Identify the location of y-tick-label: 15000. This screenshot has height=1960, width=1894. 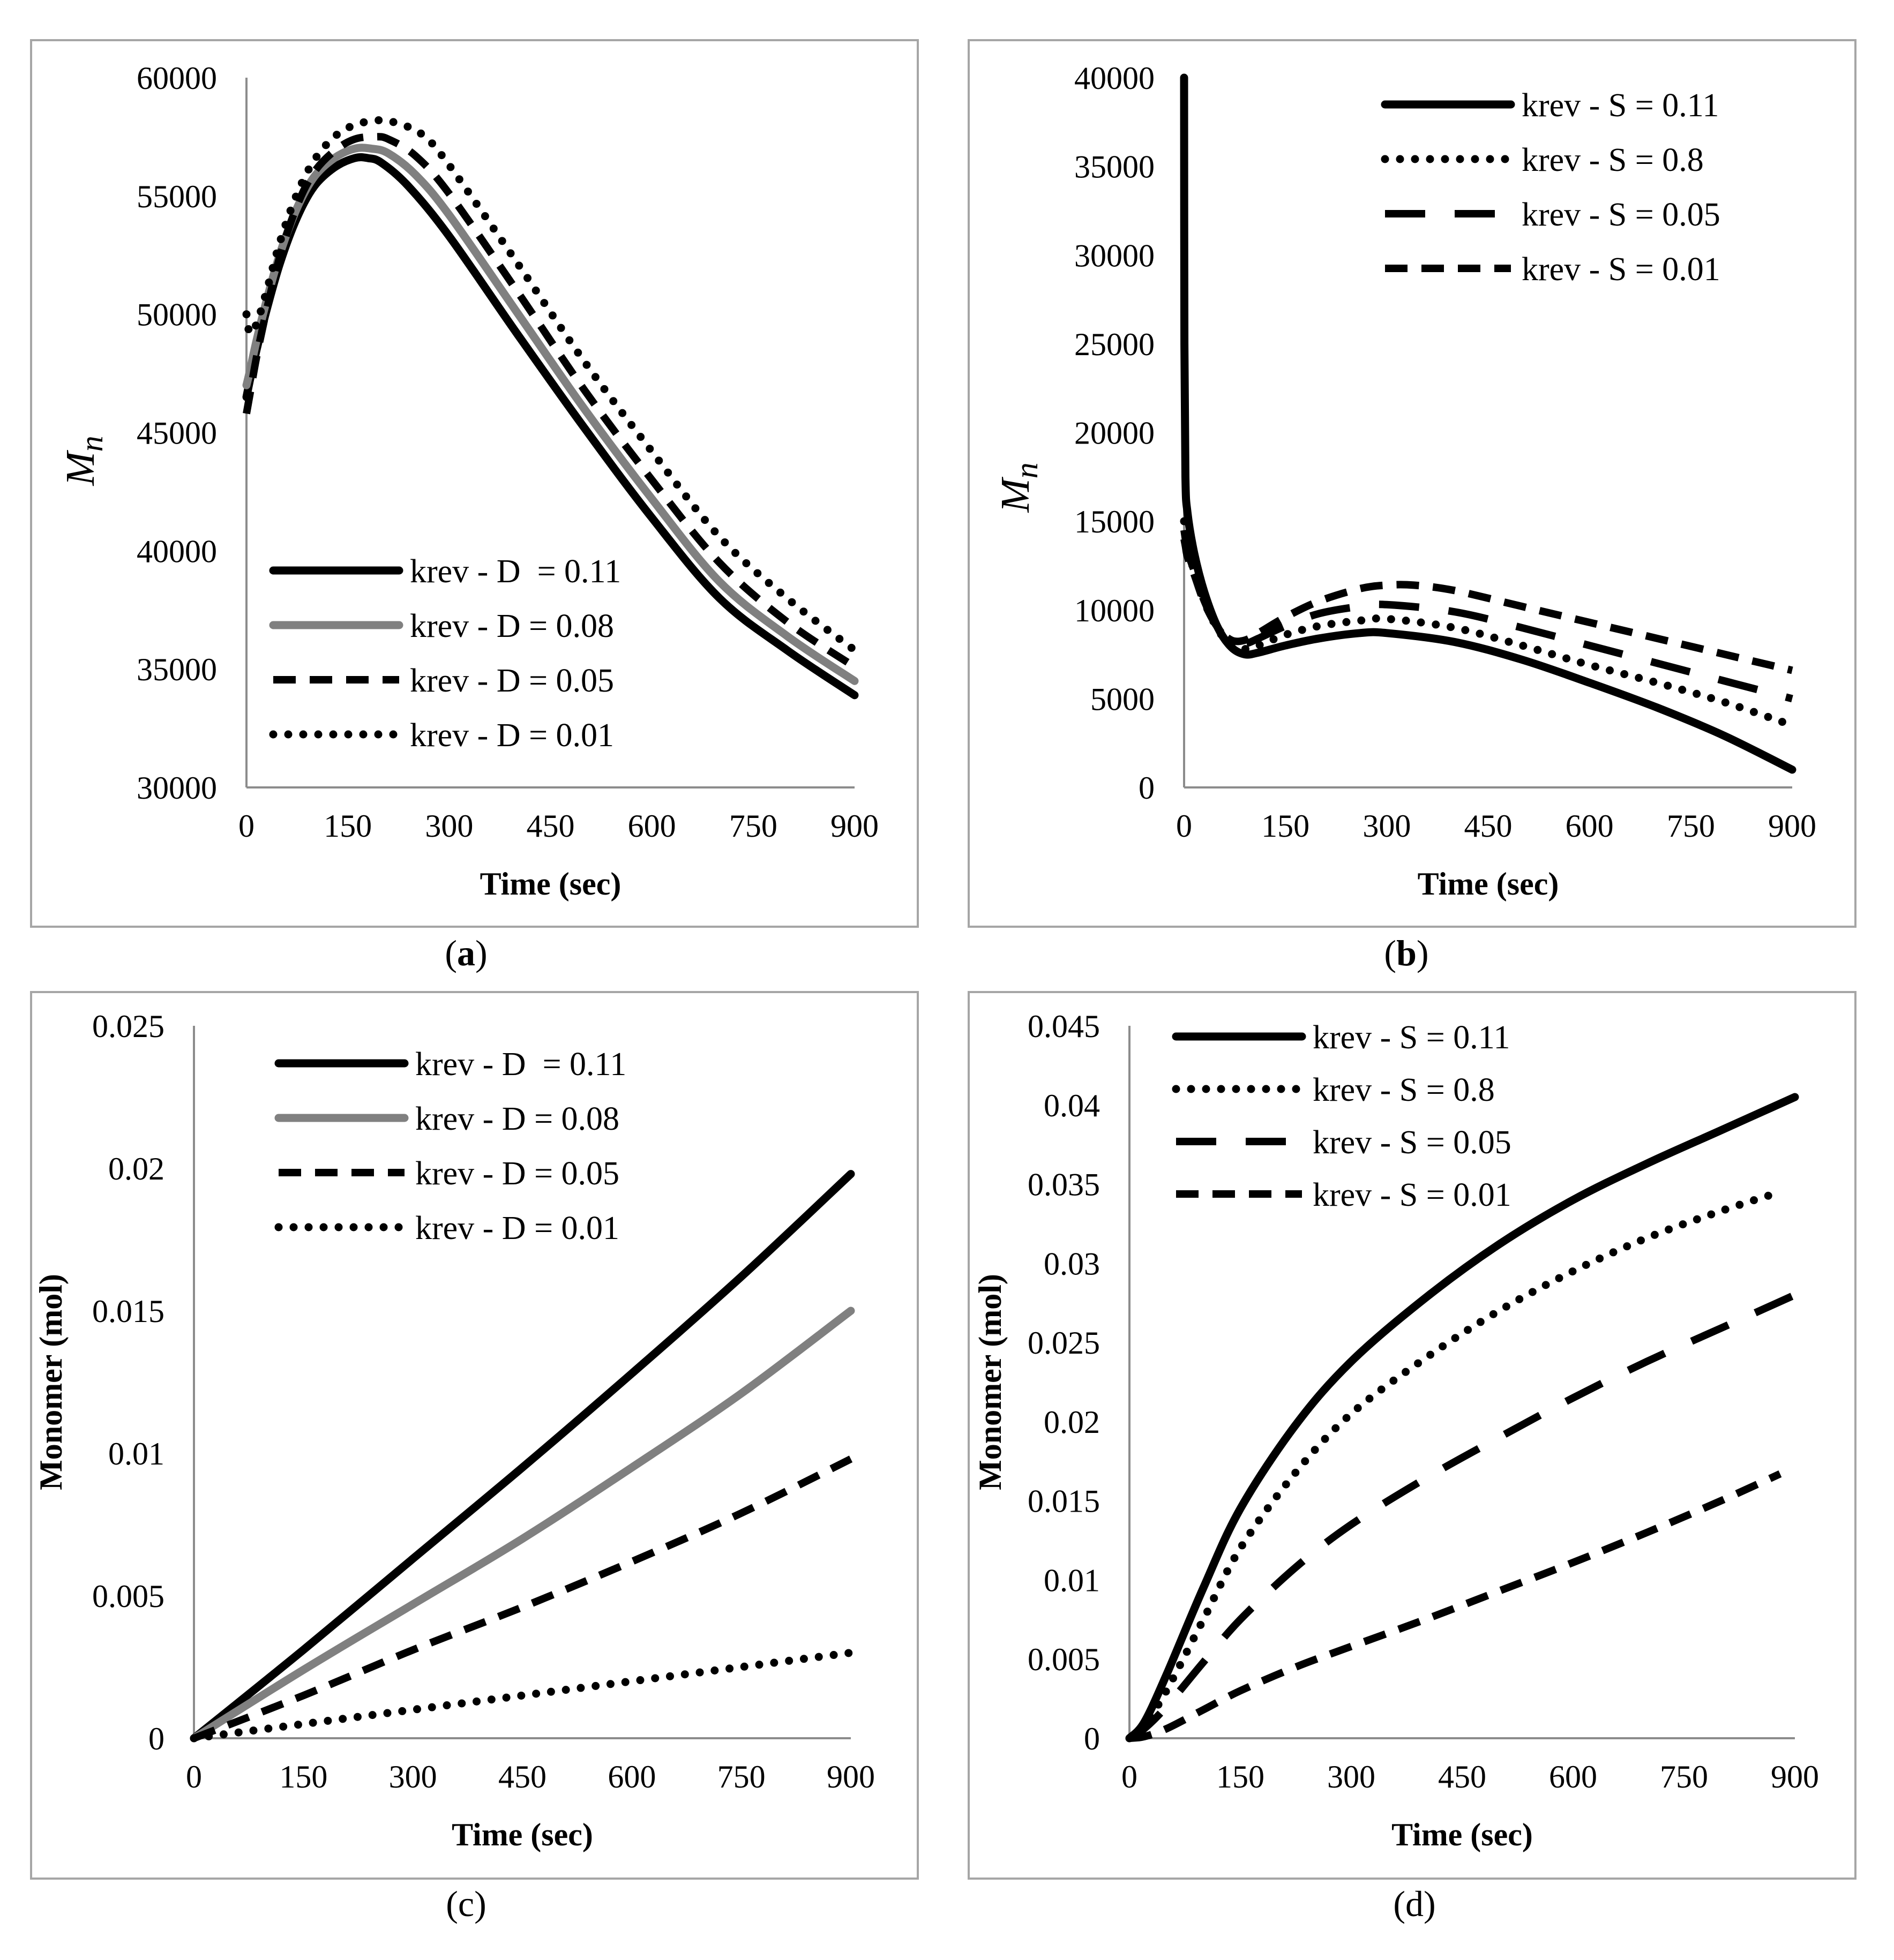
(1114, 521).